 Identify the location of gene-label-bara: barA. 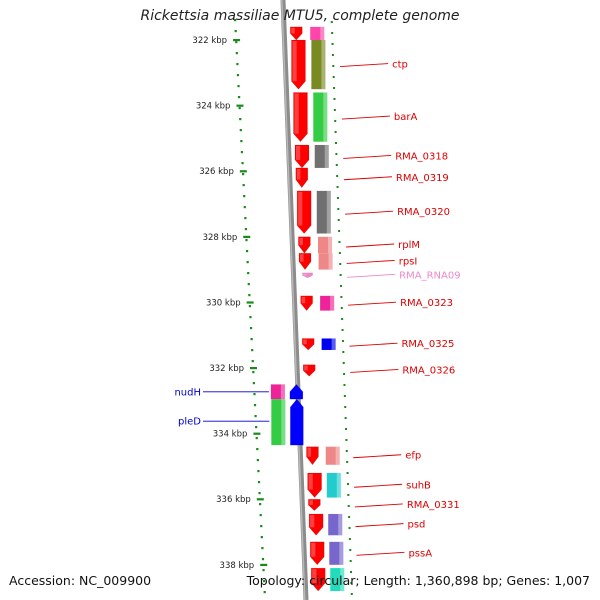
(406, 117).